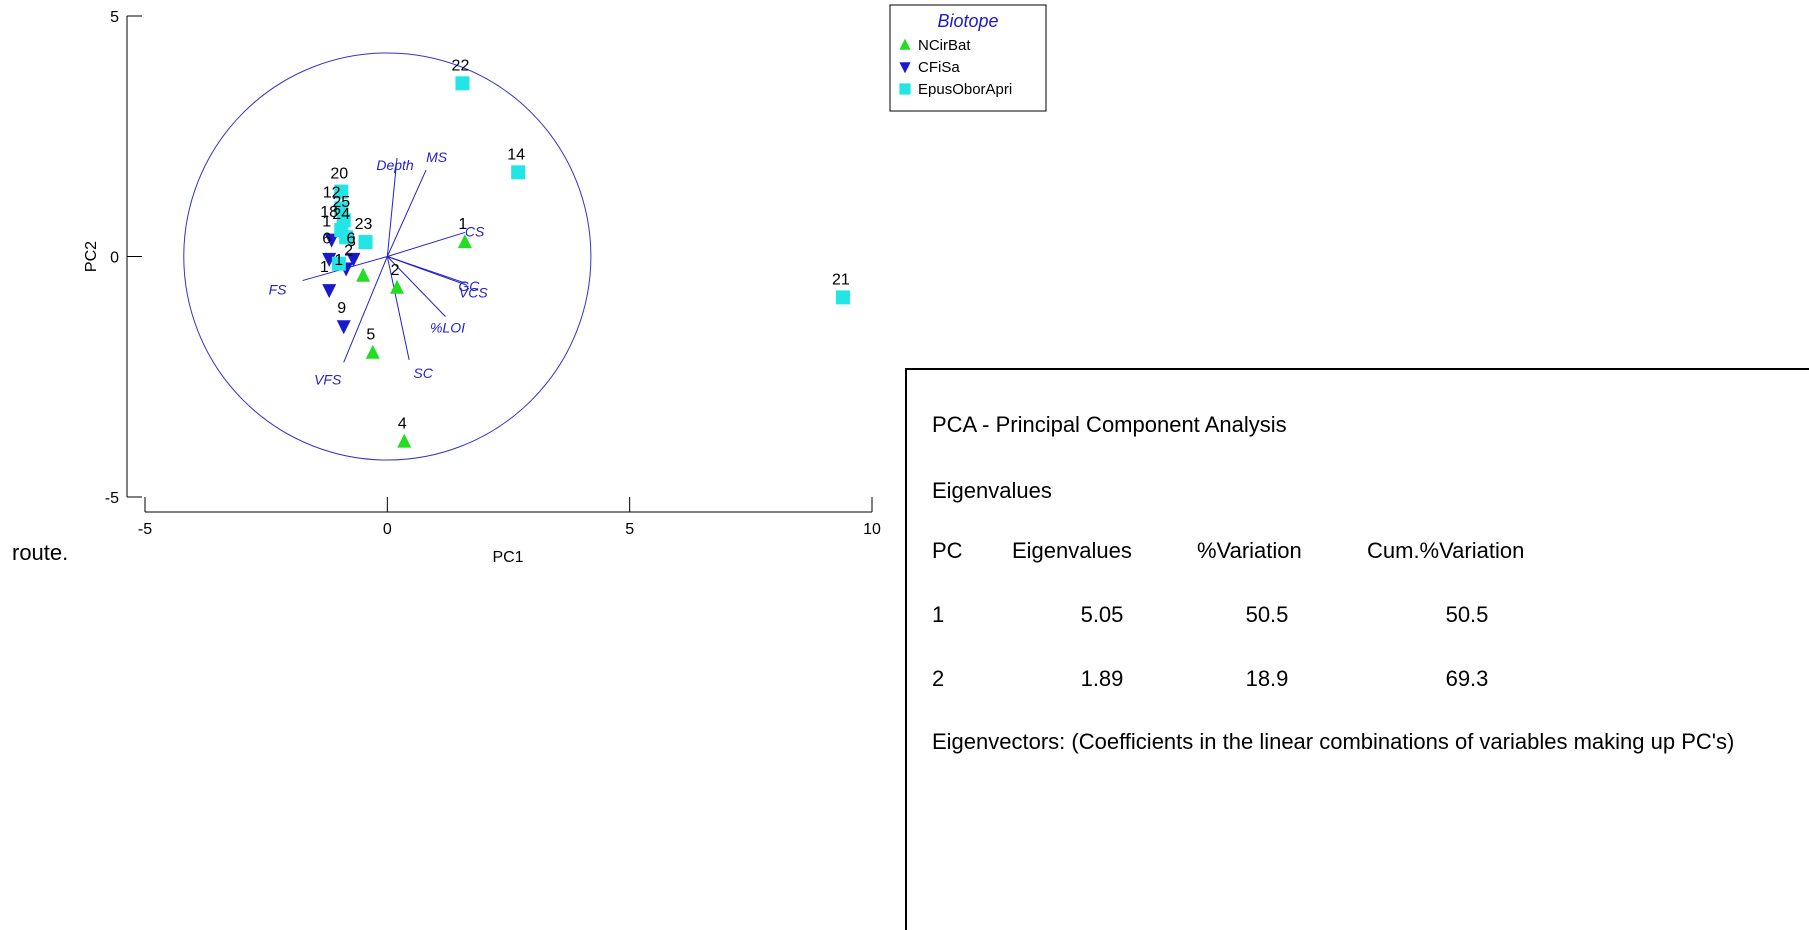  Describe the element at coordinates (423, 373) in the screenshot. I see `vector-label: SC` at that location.